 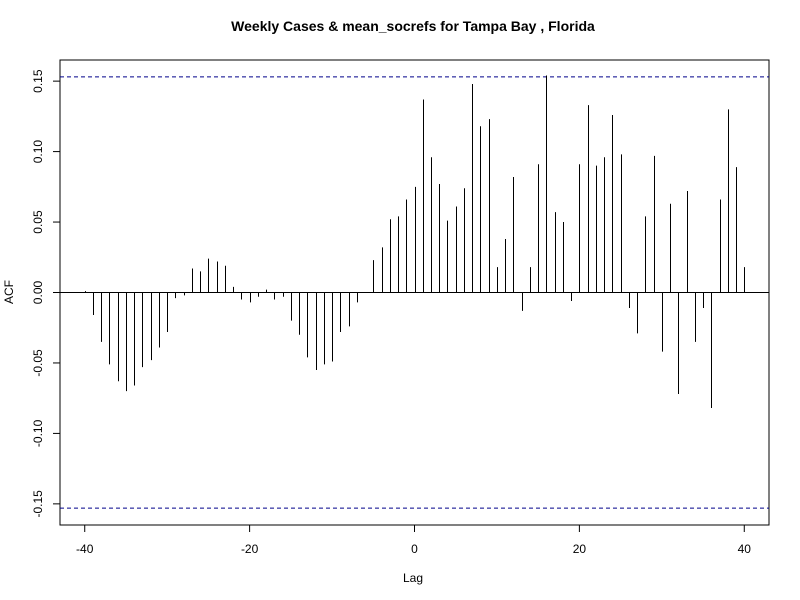 What do you see at coordinates (38, 363) in the screenshot?
I see `y-tick-label: -0.05` at bounding box center [38, 363].